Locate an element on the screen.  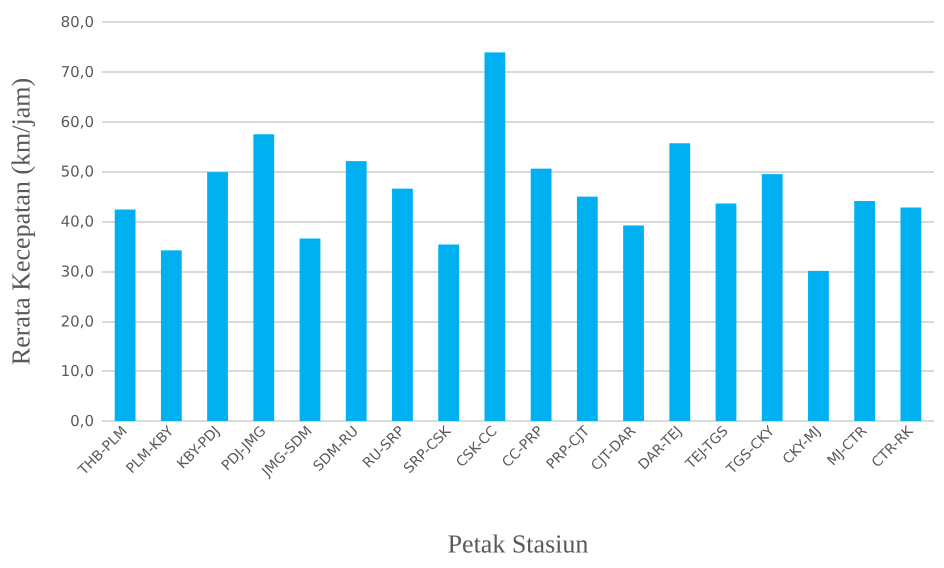
y-tick-label: 40,0 is located at coordinates (77, 221).